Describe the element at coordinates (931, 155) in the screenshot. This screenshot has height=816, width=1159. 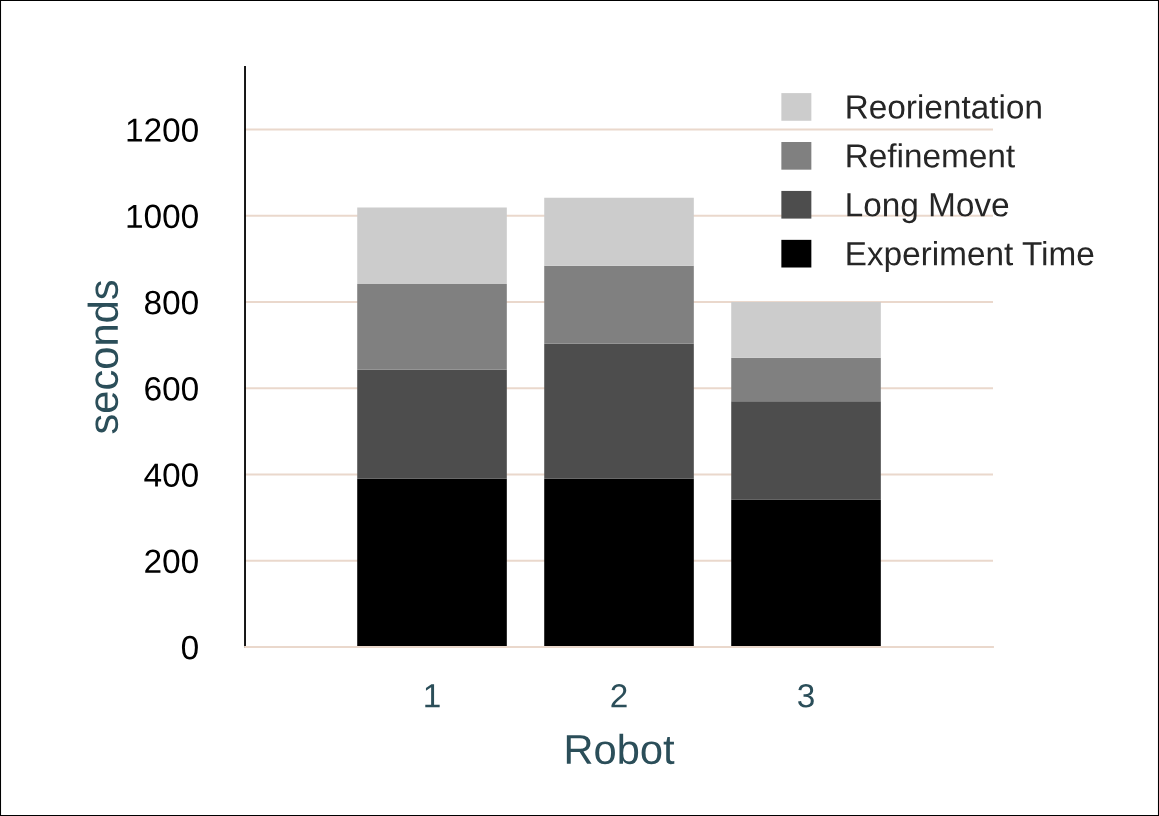
I see `legend-label: Refinement` at that location.